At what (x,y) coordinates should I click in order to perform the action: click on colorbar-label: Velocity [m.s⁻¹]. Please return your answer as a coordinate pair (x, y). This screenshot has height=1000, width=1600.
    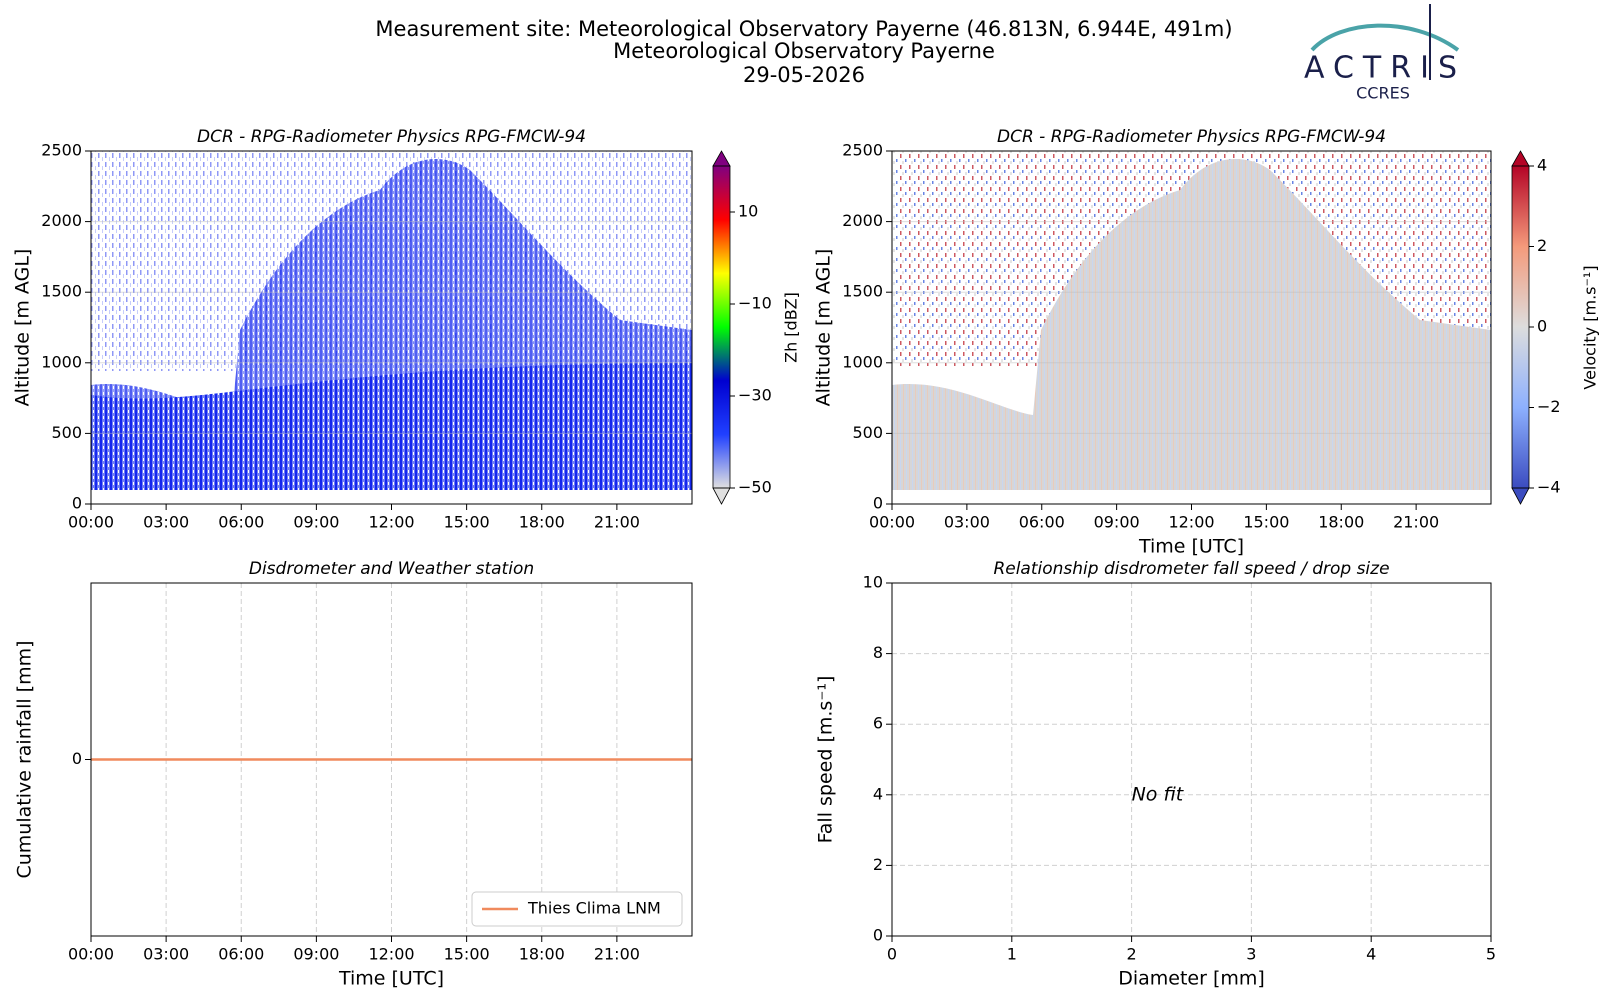
    Looking at the image, I should click on (1590, 327).